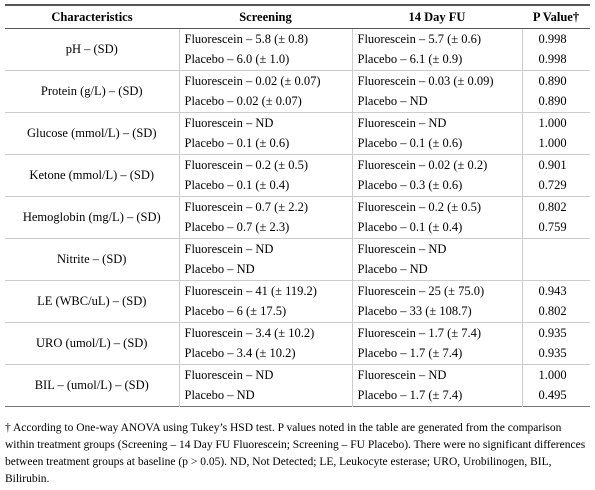 This screenshot has height=490, width=595. Describe the element at coordinates (266, 186) in the screenshot. I see `screening-cell: Placebo – 0.1 (± 0.4)` at that location.